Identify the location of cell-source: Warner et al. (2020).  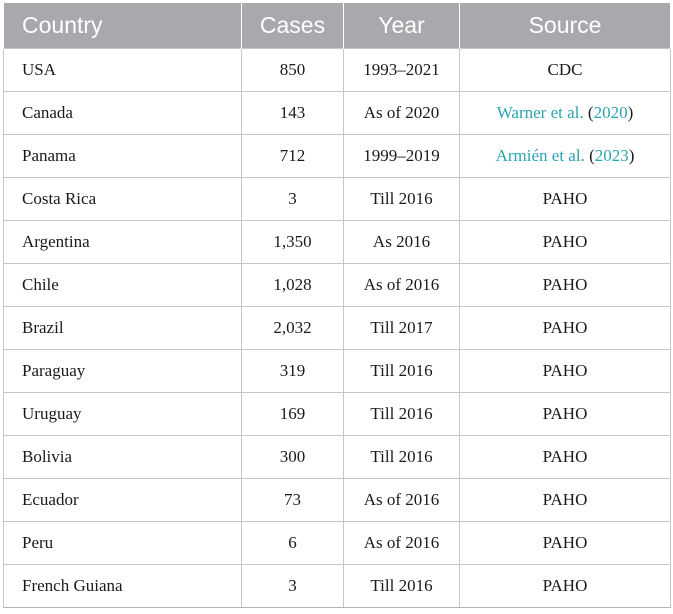
(565, 113).